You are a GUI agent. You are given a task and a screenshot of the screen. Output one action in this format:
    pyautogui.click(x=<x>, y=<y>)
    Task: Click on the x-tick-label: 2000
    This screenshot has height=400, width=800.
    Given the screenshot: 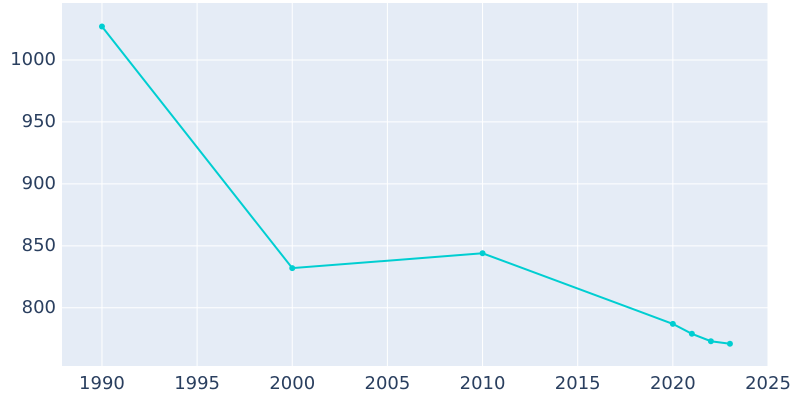 What is the action you would take?
    pyautogui.click(x=292, y=383)
    